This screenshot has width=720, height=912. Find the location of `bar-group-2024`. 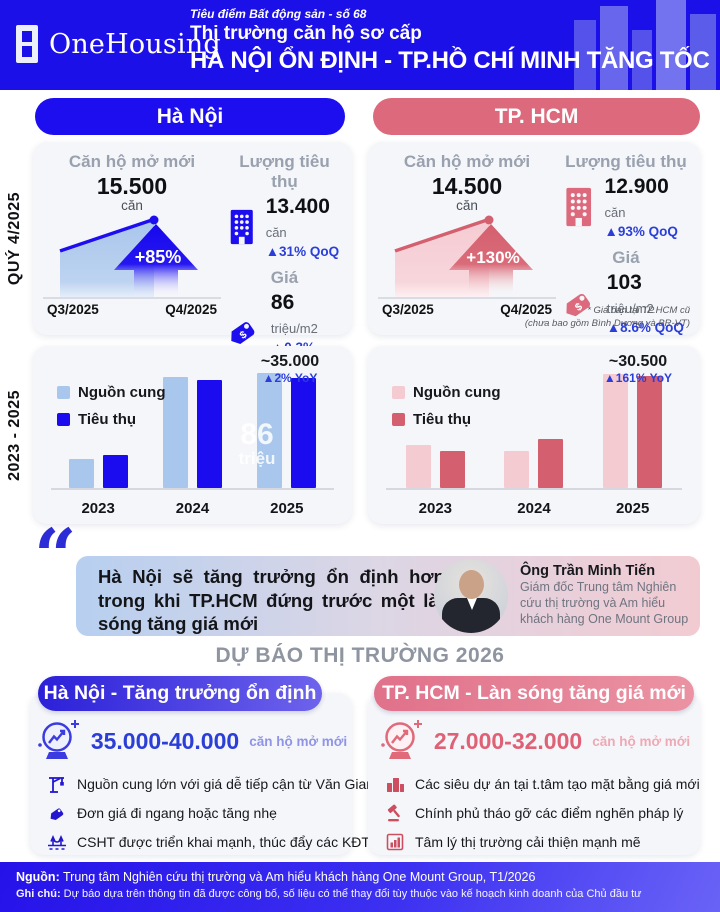

bar-group-2024 is located at coordinates (192, 429).